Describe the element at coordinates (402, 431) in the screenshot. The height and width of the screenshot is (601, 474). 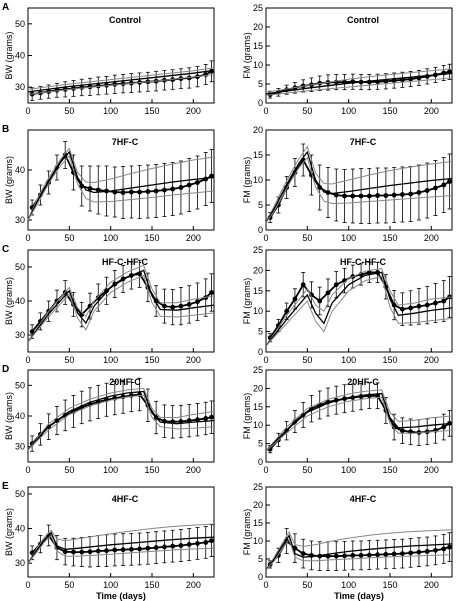
I see `panel-8-data-point` at that location.